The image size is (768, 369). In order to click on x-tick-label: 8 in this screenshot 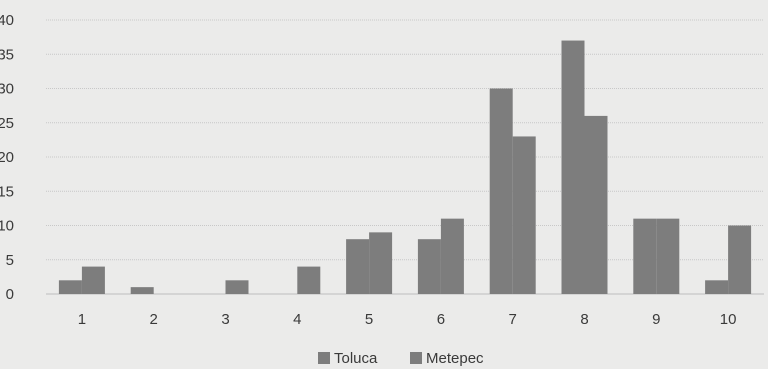, I will do `click(584, 319)`.